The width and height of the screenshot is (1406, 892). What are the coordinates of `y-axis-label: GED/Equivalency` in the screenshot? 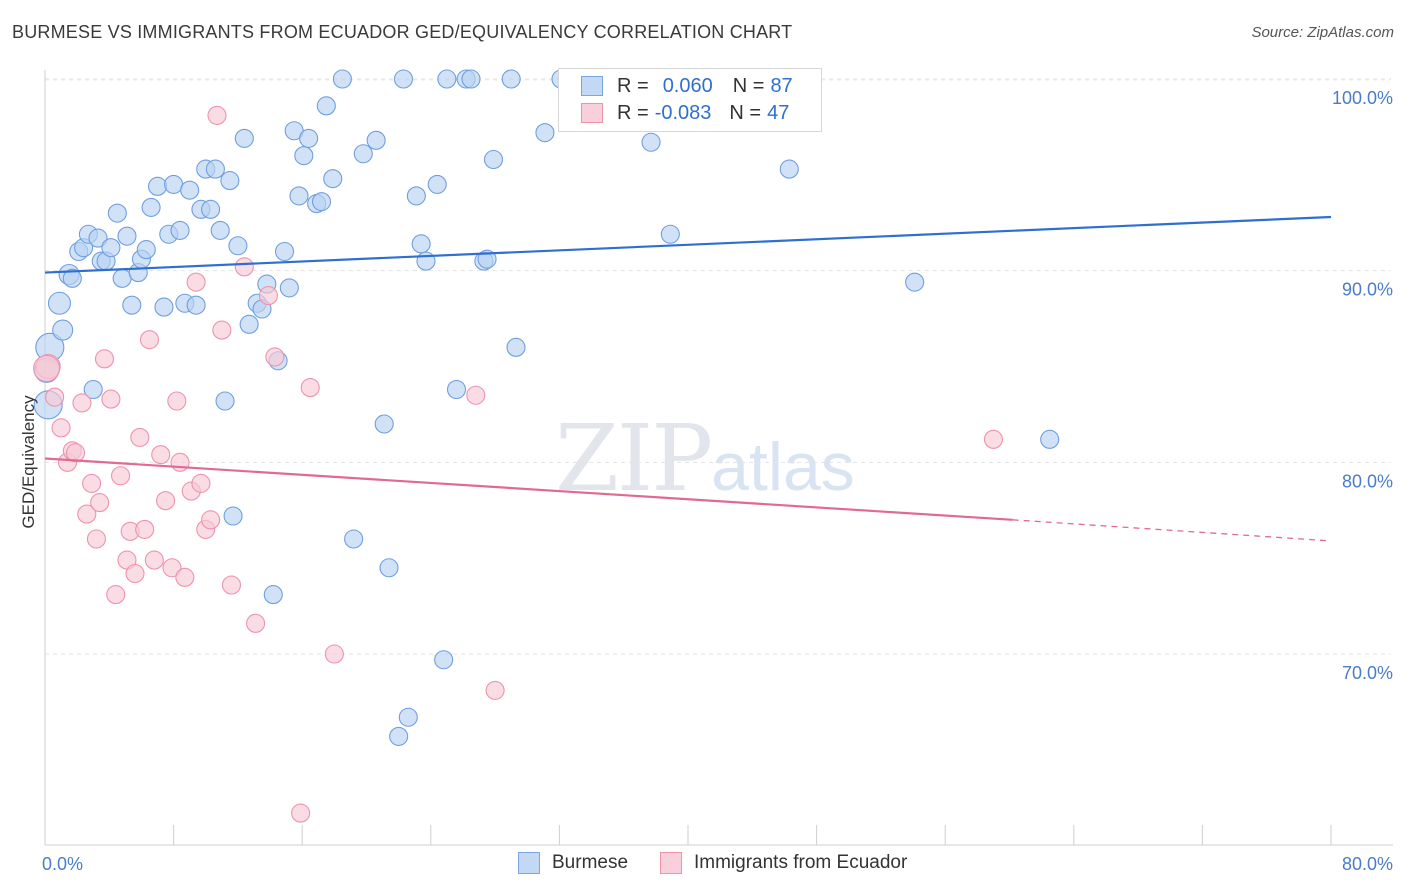 It's located at (28, 462).